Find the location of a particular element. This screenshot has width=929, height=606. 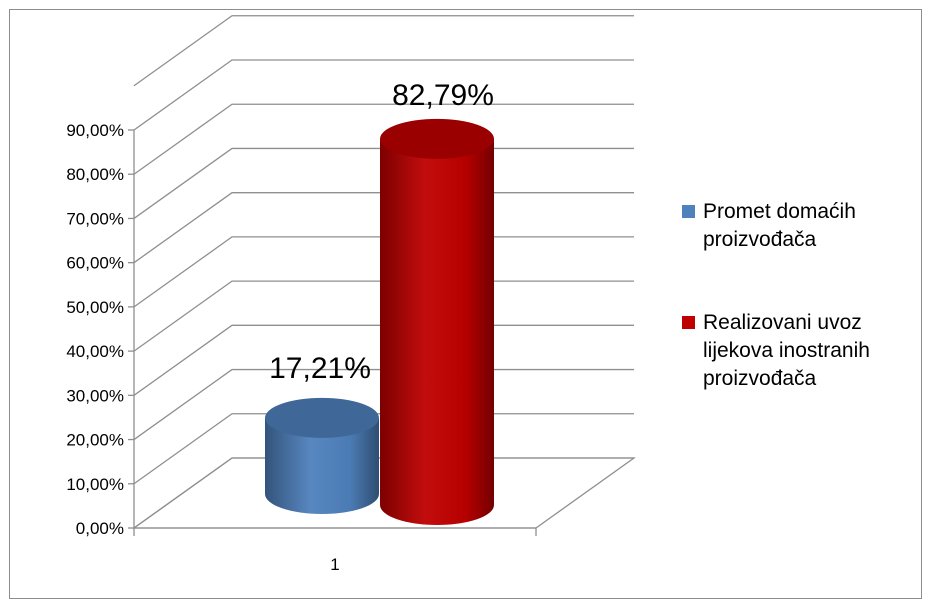

y-tick-label: 10,00% is located at coordinates (95, 484).